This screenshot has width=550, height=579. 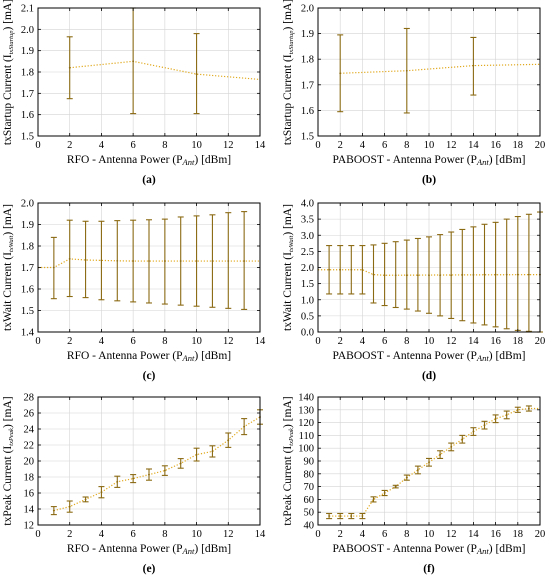 What do you see at coordinates (29, 526) in the screenshot?
I see `y-tick-label: 12` at bounding box center [29, 526].